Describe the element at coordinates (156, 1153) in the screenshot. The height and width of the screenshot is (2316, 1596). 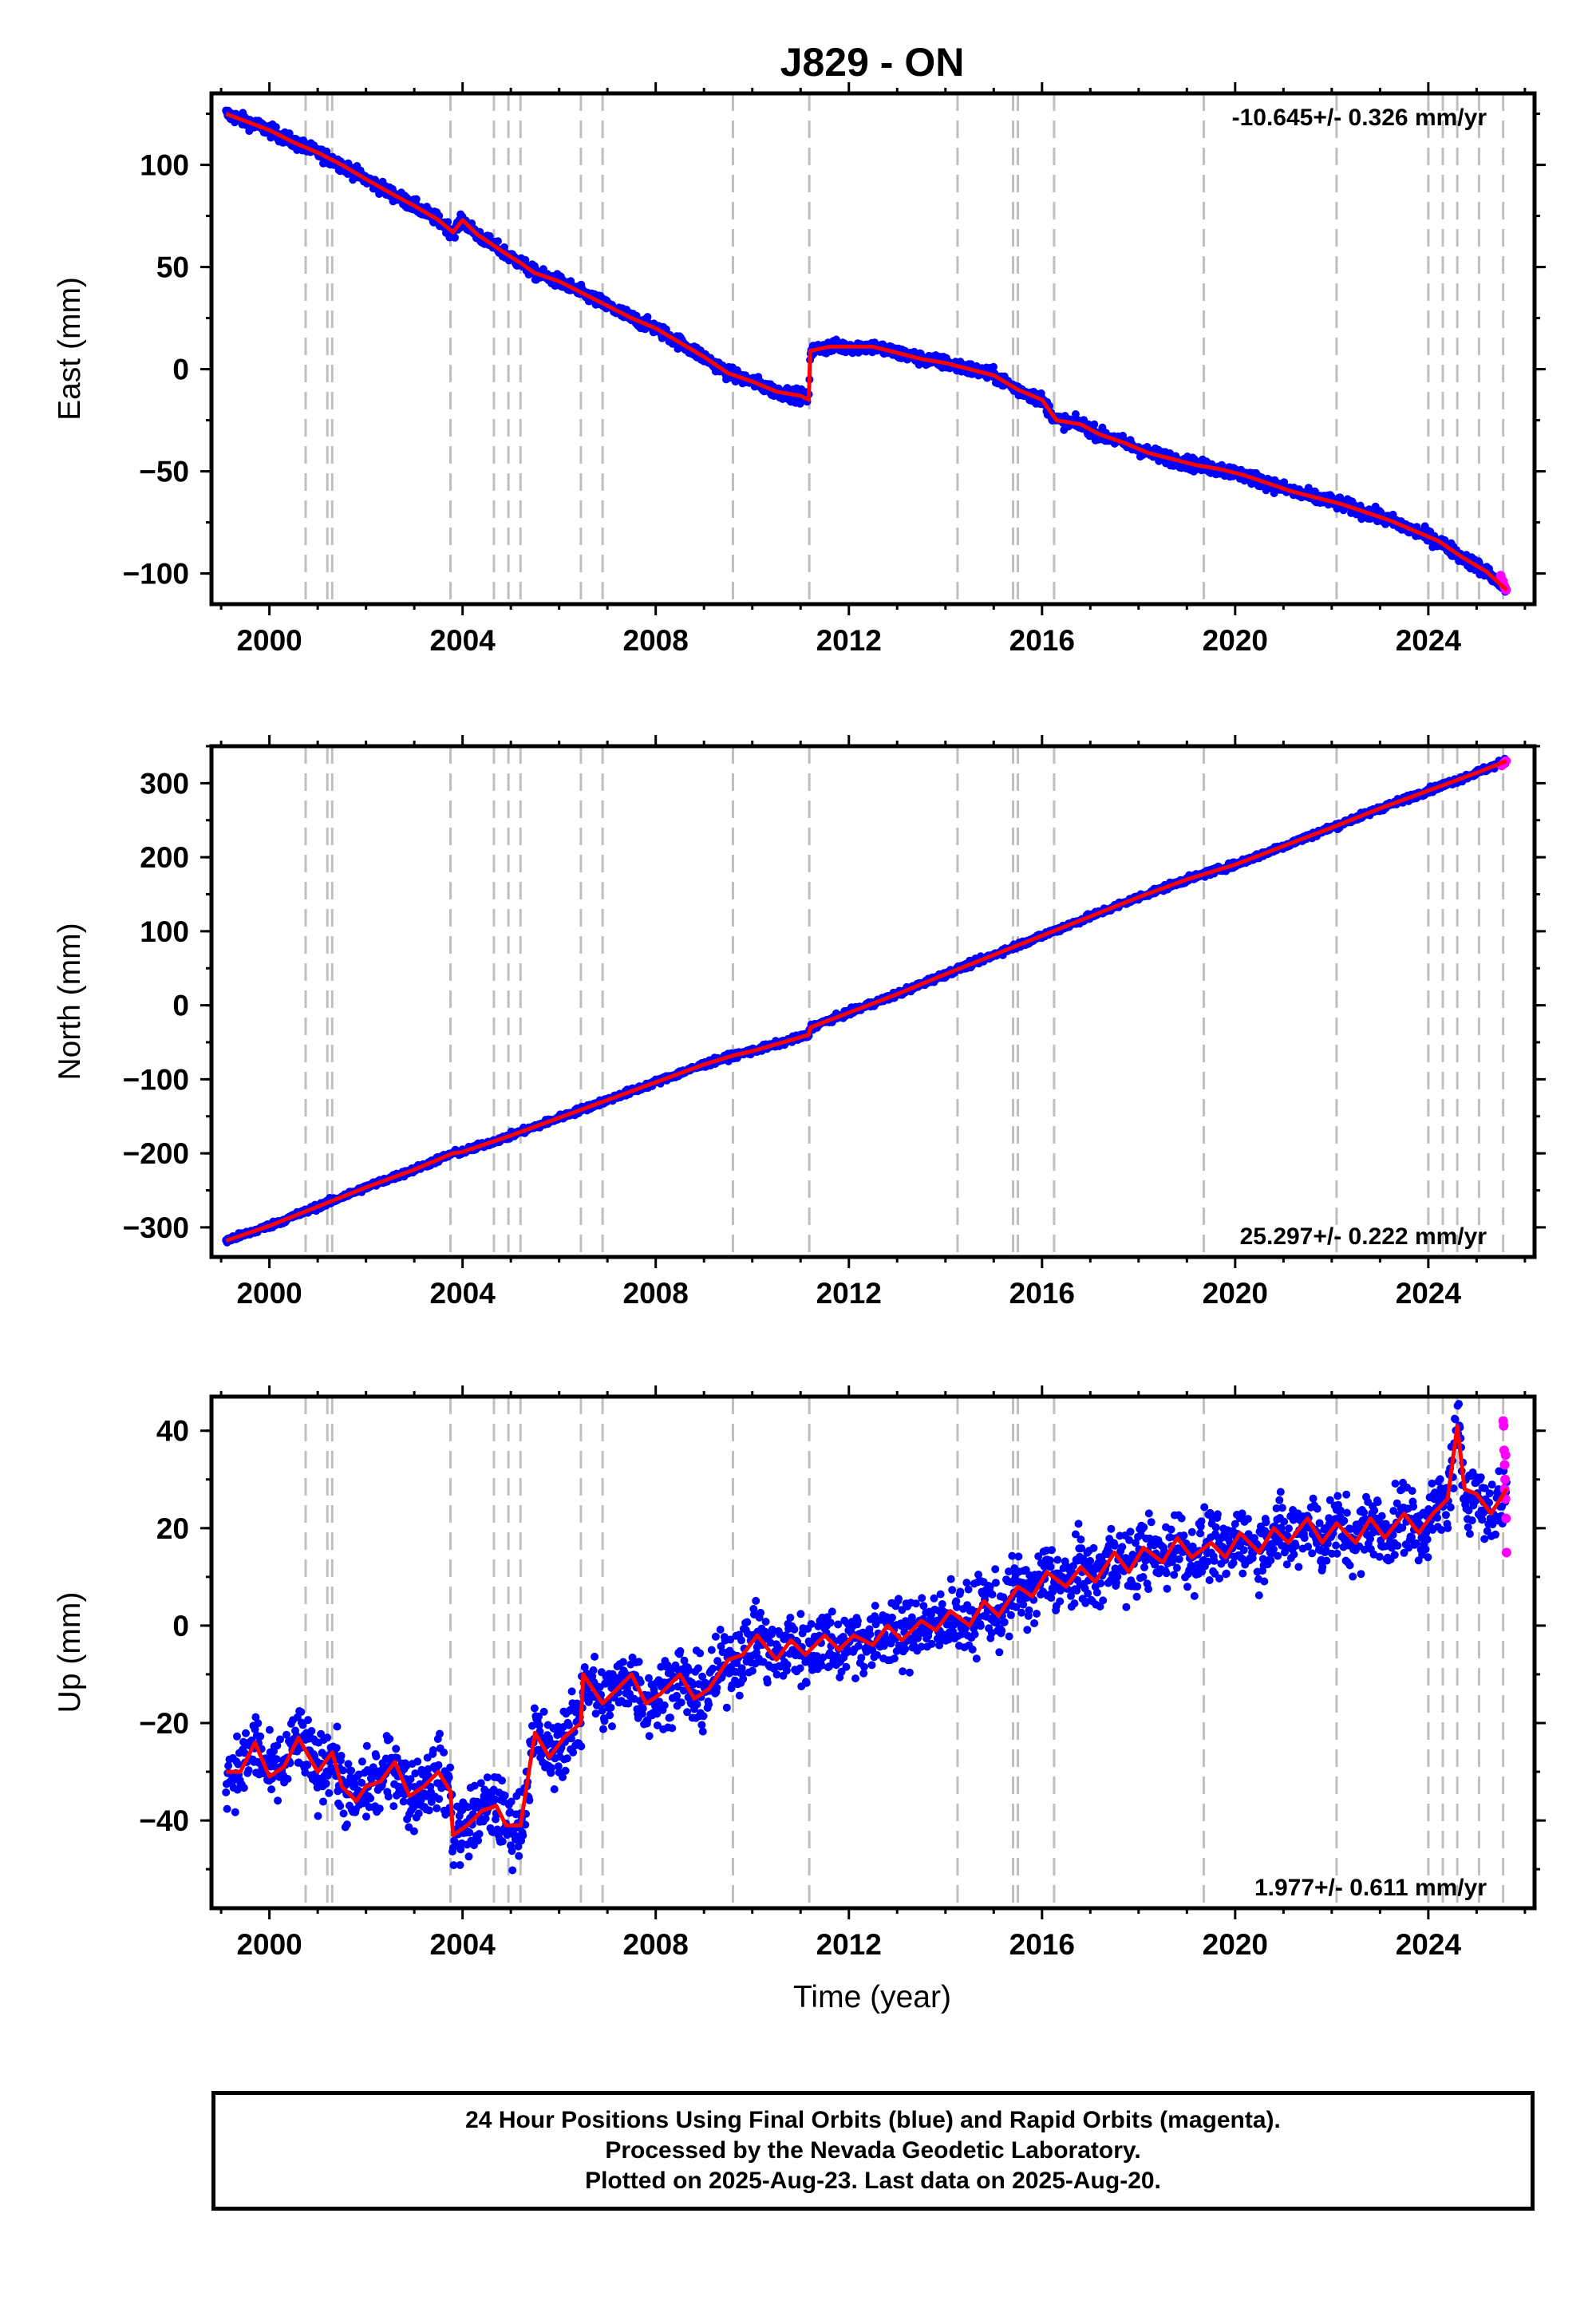
I see `y-tick-label: −200` at that location.